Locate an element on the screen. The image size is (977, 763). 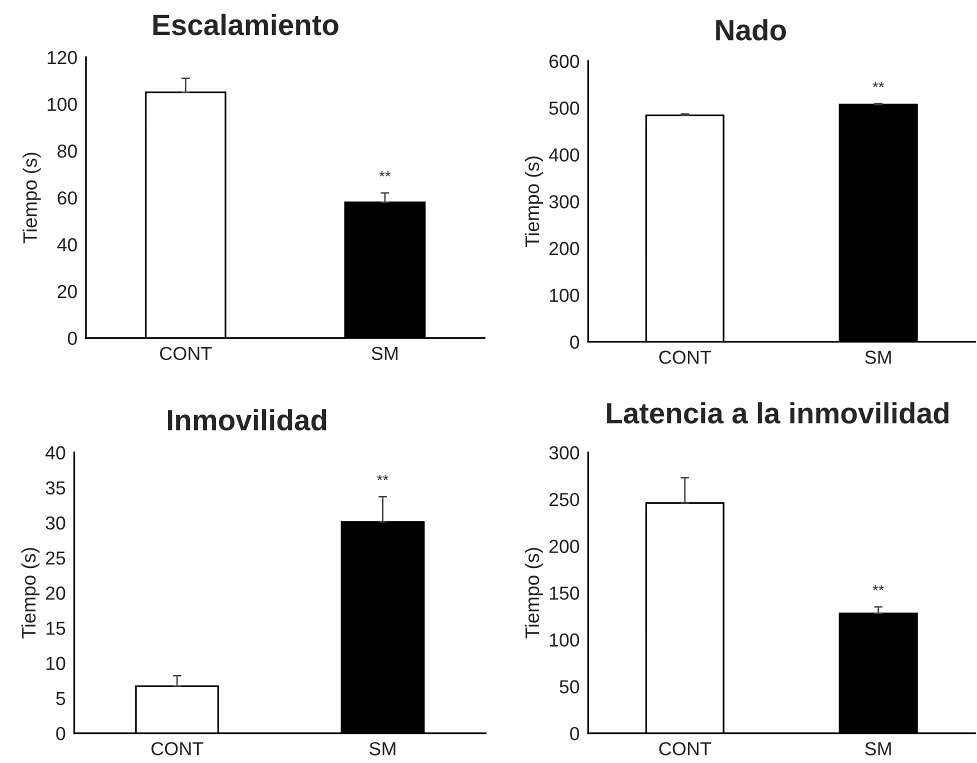
y-tick-label: 60 is located at coordinates (67, 198).